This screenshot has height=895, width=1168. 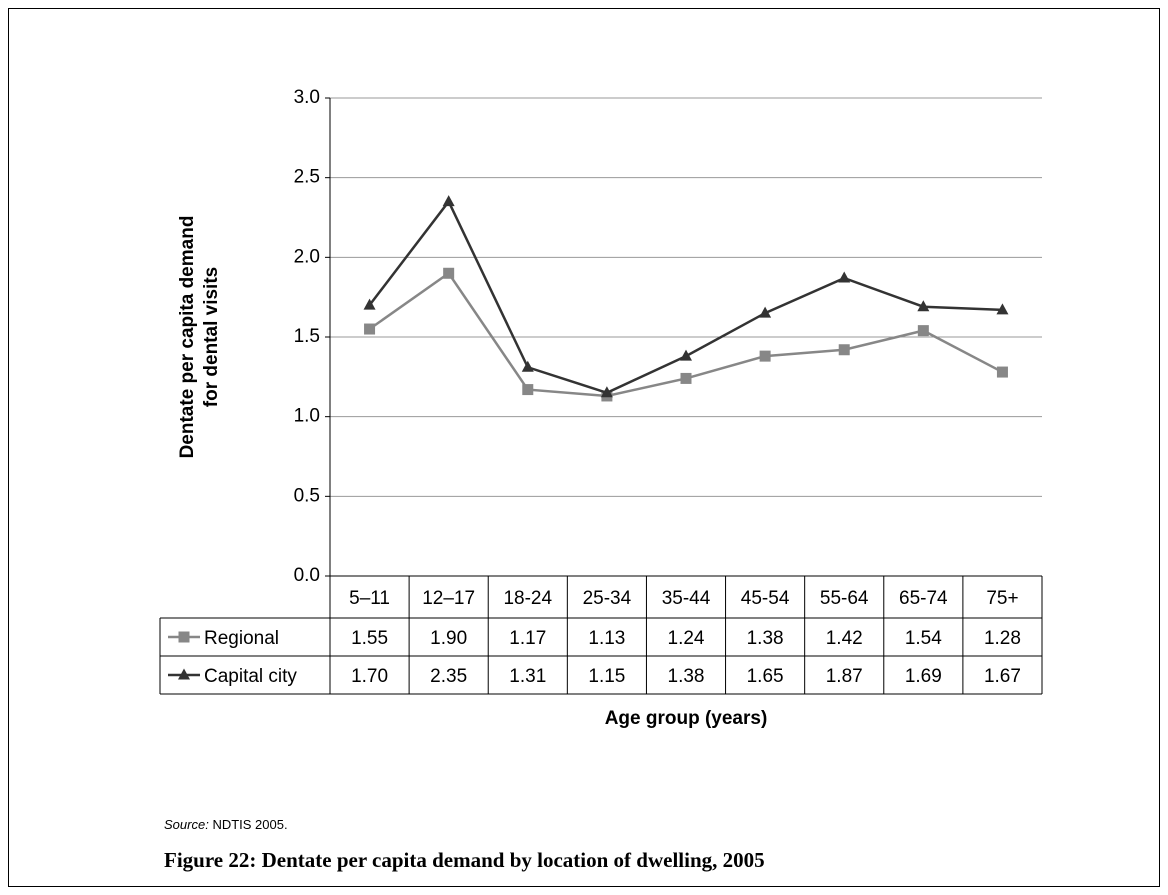 What do you see at coordinates (844, 598) in the screenshot?
I see `x-tick-label: 55-64` at bounding box center [844, 598].